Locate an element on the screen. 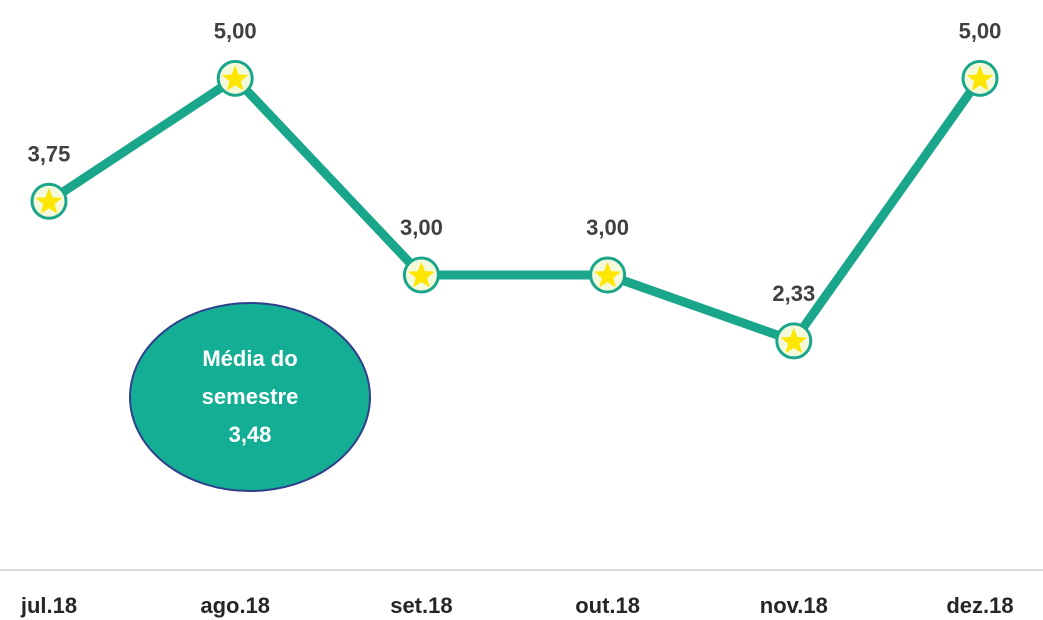  x-tick-label: set.18 is located at coordinates (421, 605).